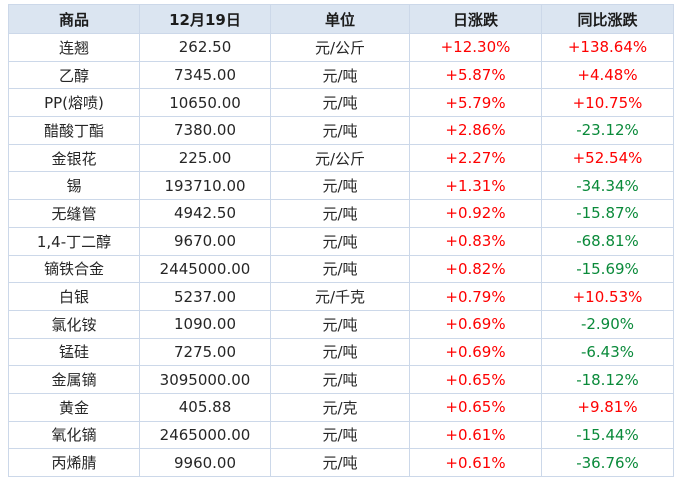 Image resolution: width=681 pixels, height=480 pixels. I want to click on commodity-name-cell: 金银花, so click(74, 158).